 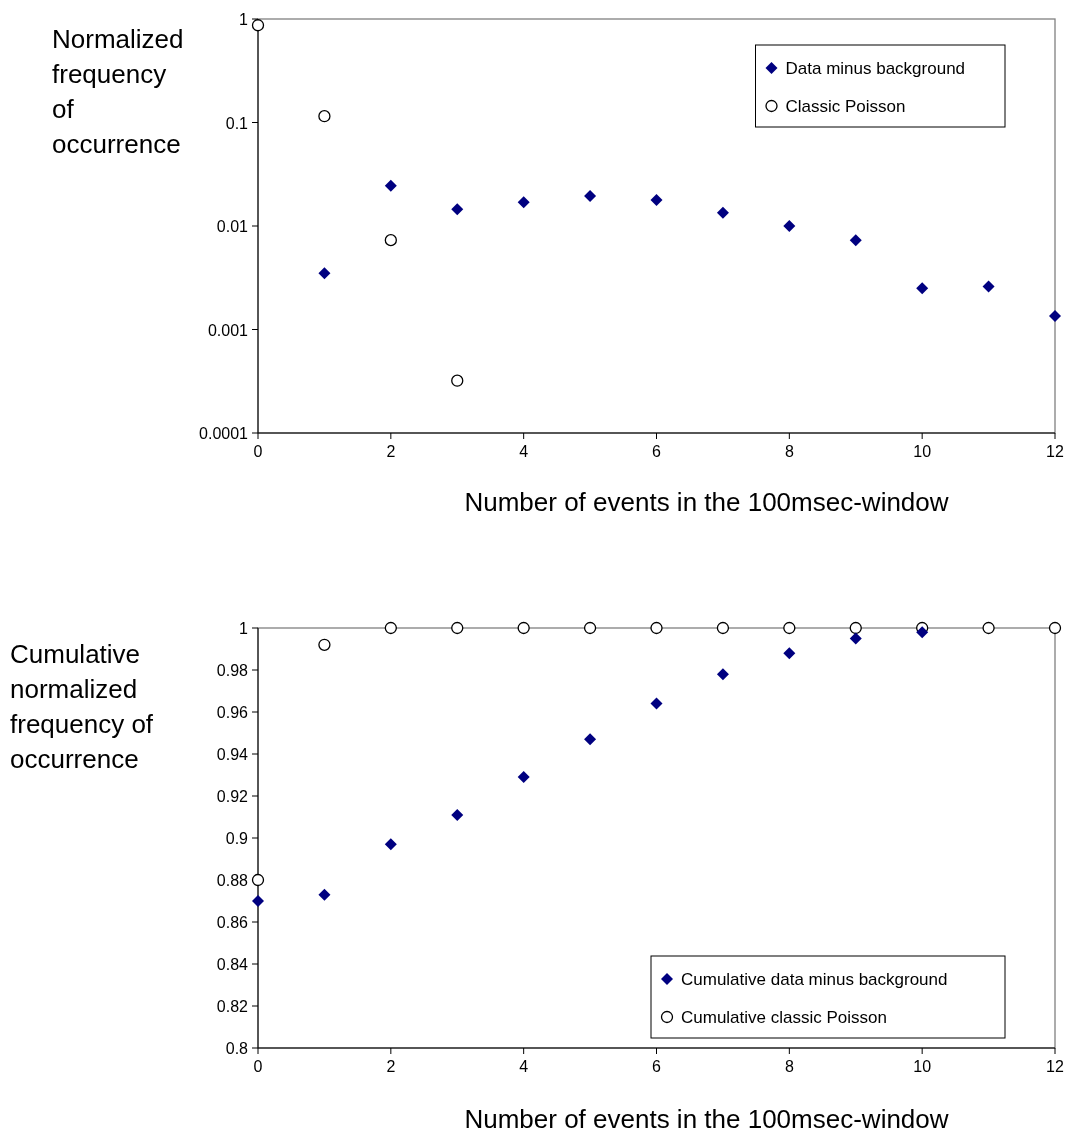 What do you see at coordinates (228, 330) in the screenshot?
I see `y-tick-label: 0.001` at bounding box center [228, 330].